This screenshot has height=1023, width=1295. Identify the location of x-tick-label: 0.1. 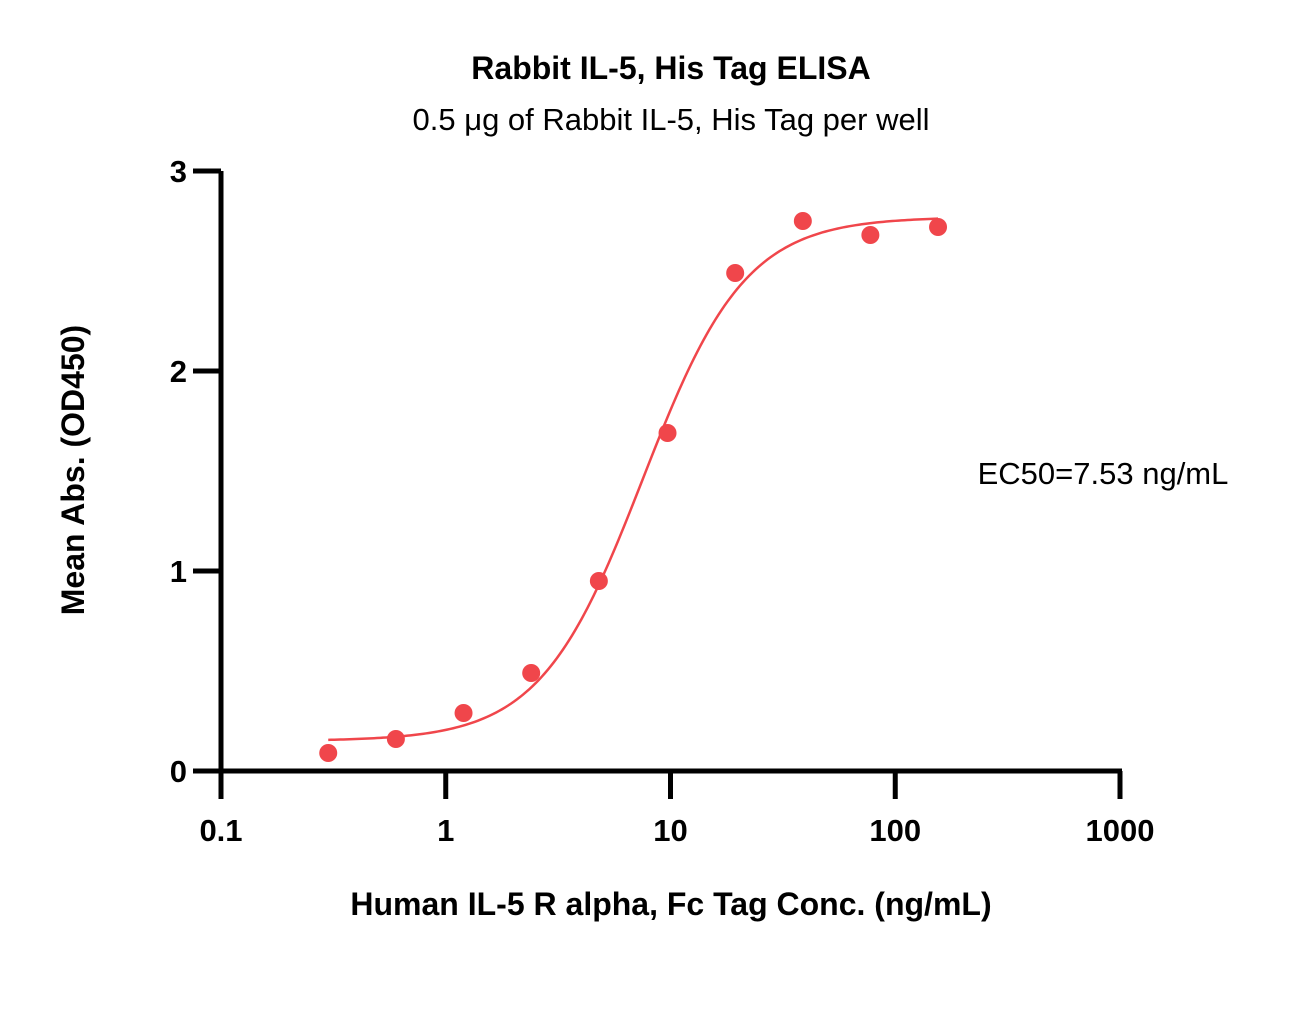
(220, 830).